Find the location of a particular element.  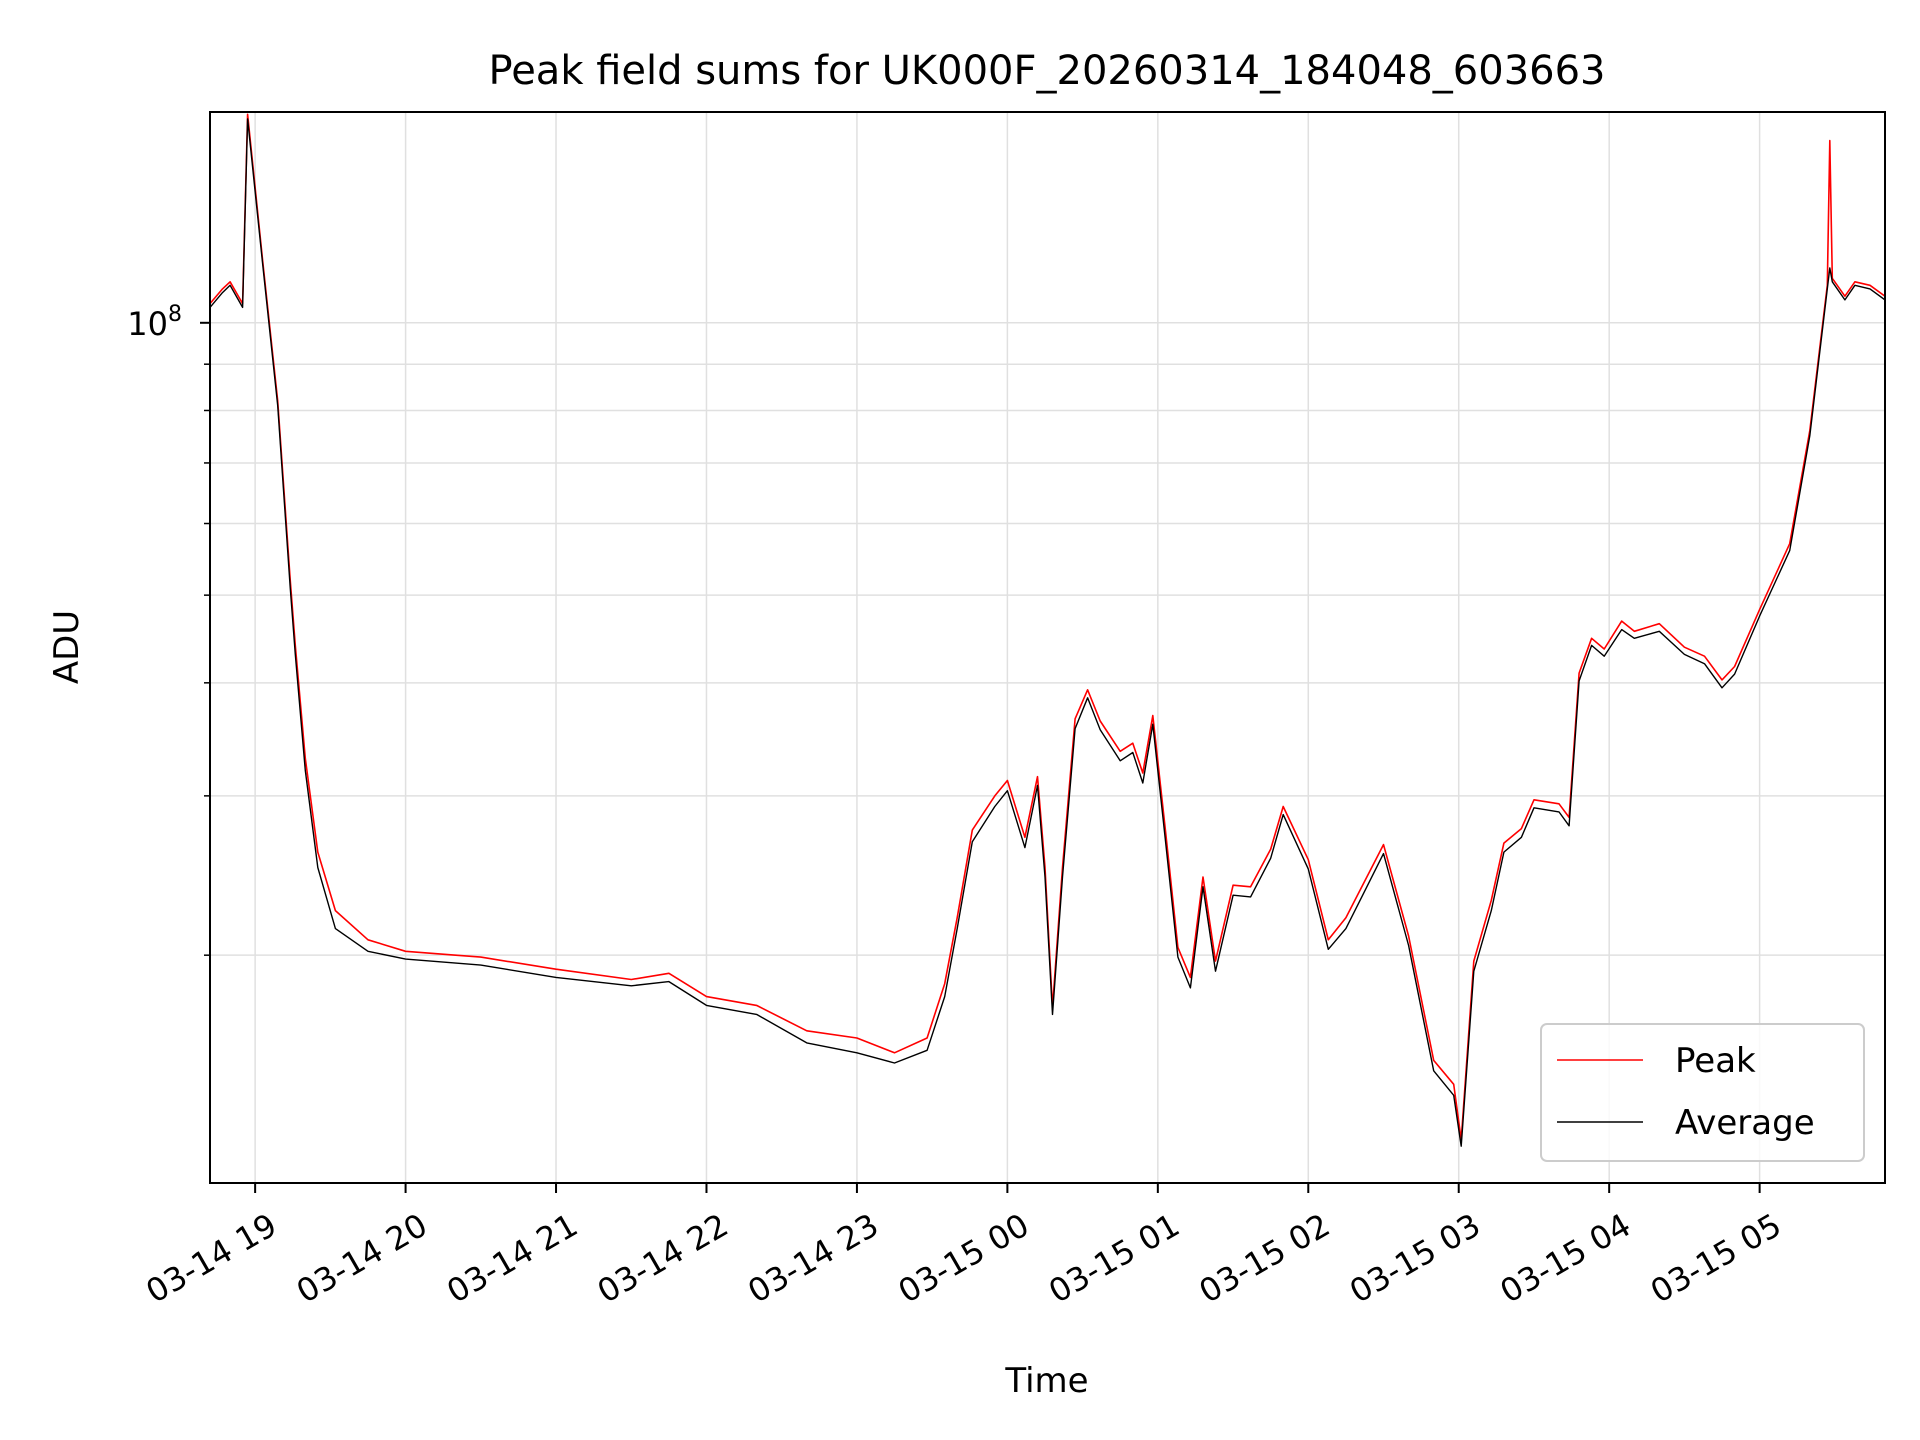

x-axis-label: Time is located at coordinates (1046, 1381).